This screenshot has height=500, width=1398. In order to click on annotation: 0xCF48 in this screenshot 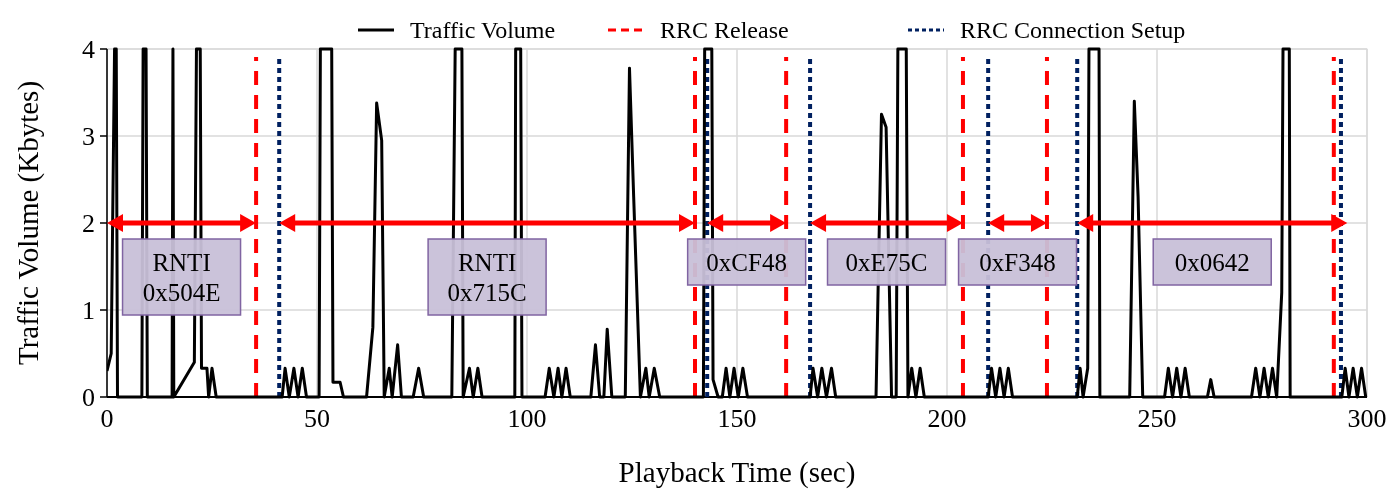, I will do `click(746, 262)`.